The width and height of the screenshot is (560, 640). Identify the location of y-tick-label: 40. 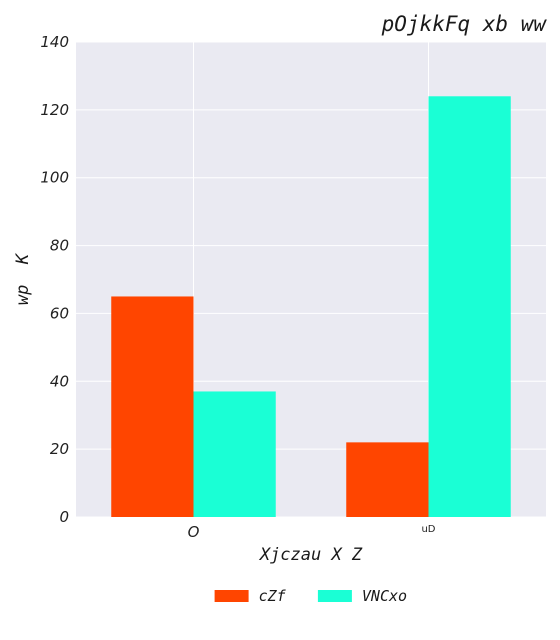
(59, 381).